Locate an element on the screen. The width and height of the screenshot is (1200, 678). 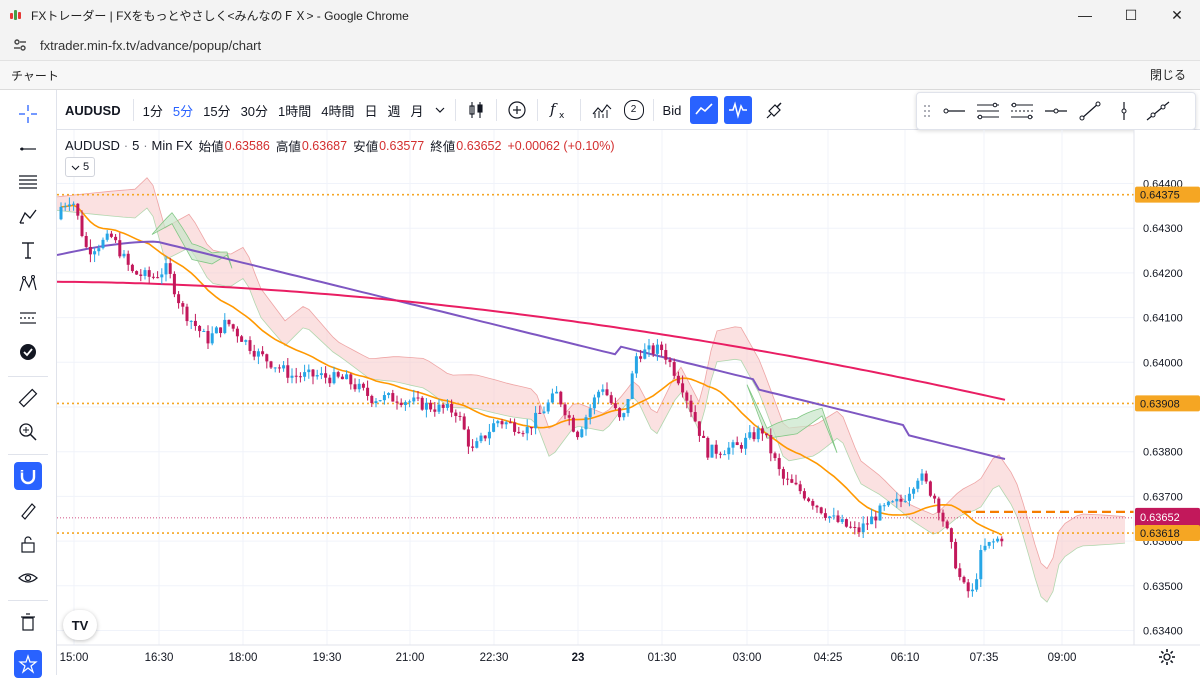
gear-icon is located at coordinates (1167, 657).